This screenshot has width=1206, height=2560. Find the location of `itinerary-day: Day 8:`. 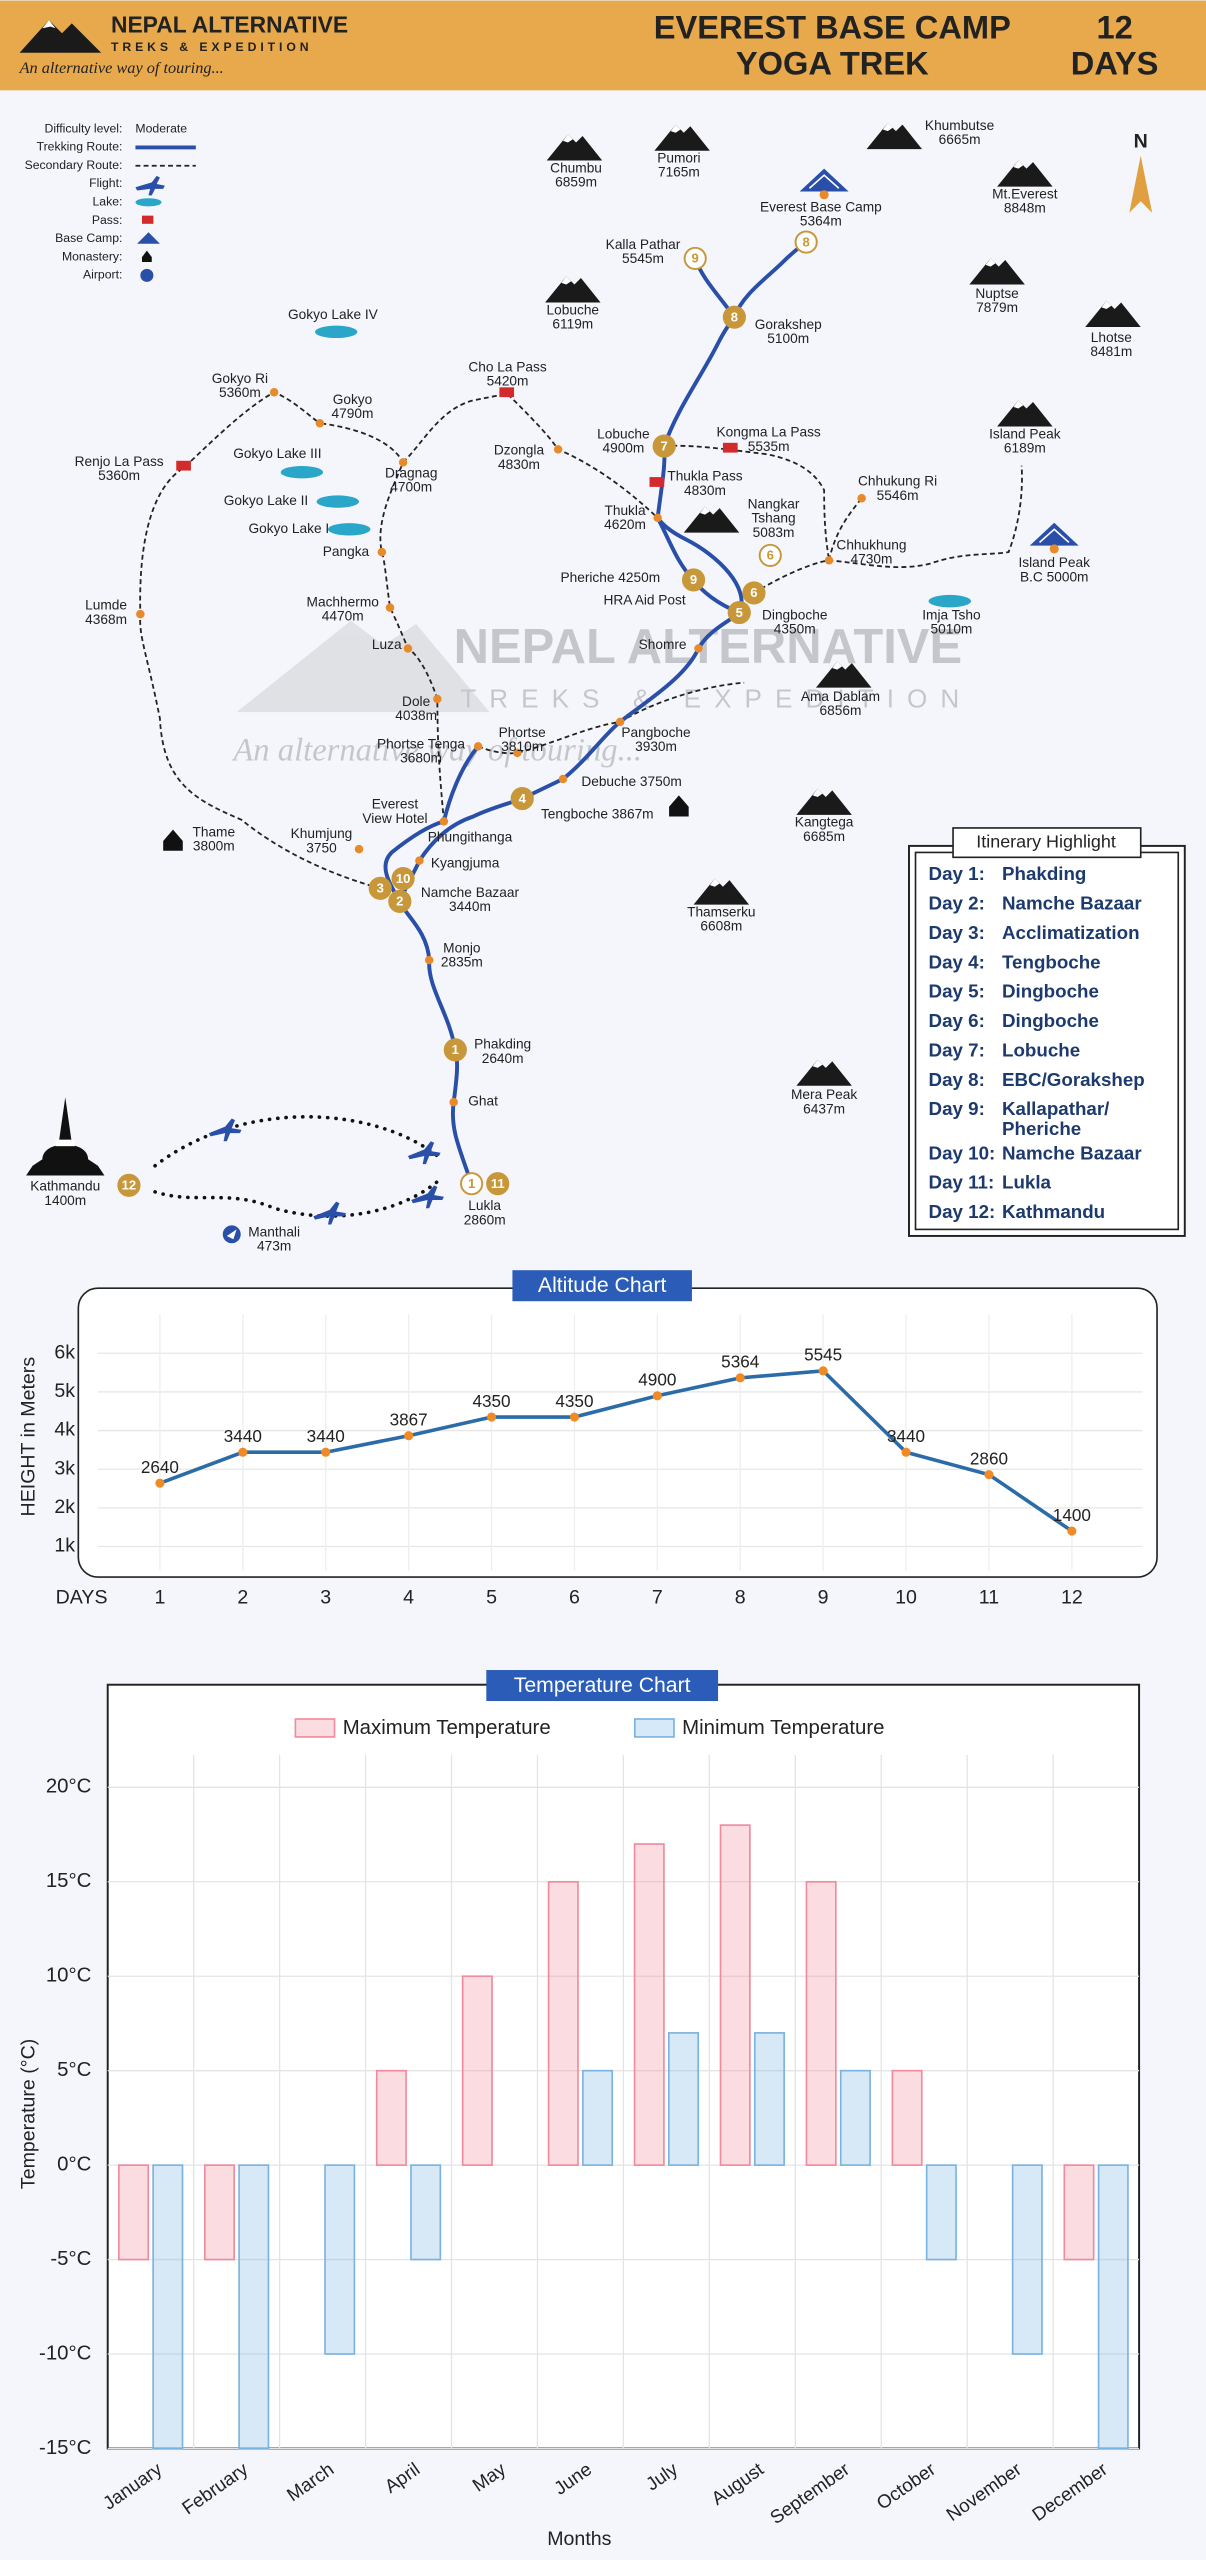

itinerary-day: Day 8: is located at coordinates (957, 1079).